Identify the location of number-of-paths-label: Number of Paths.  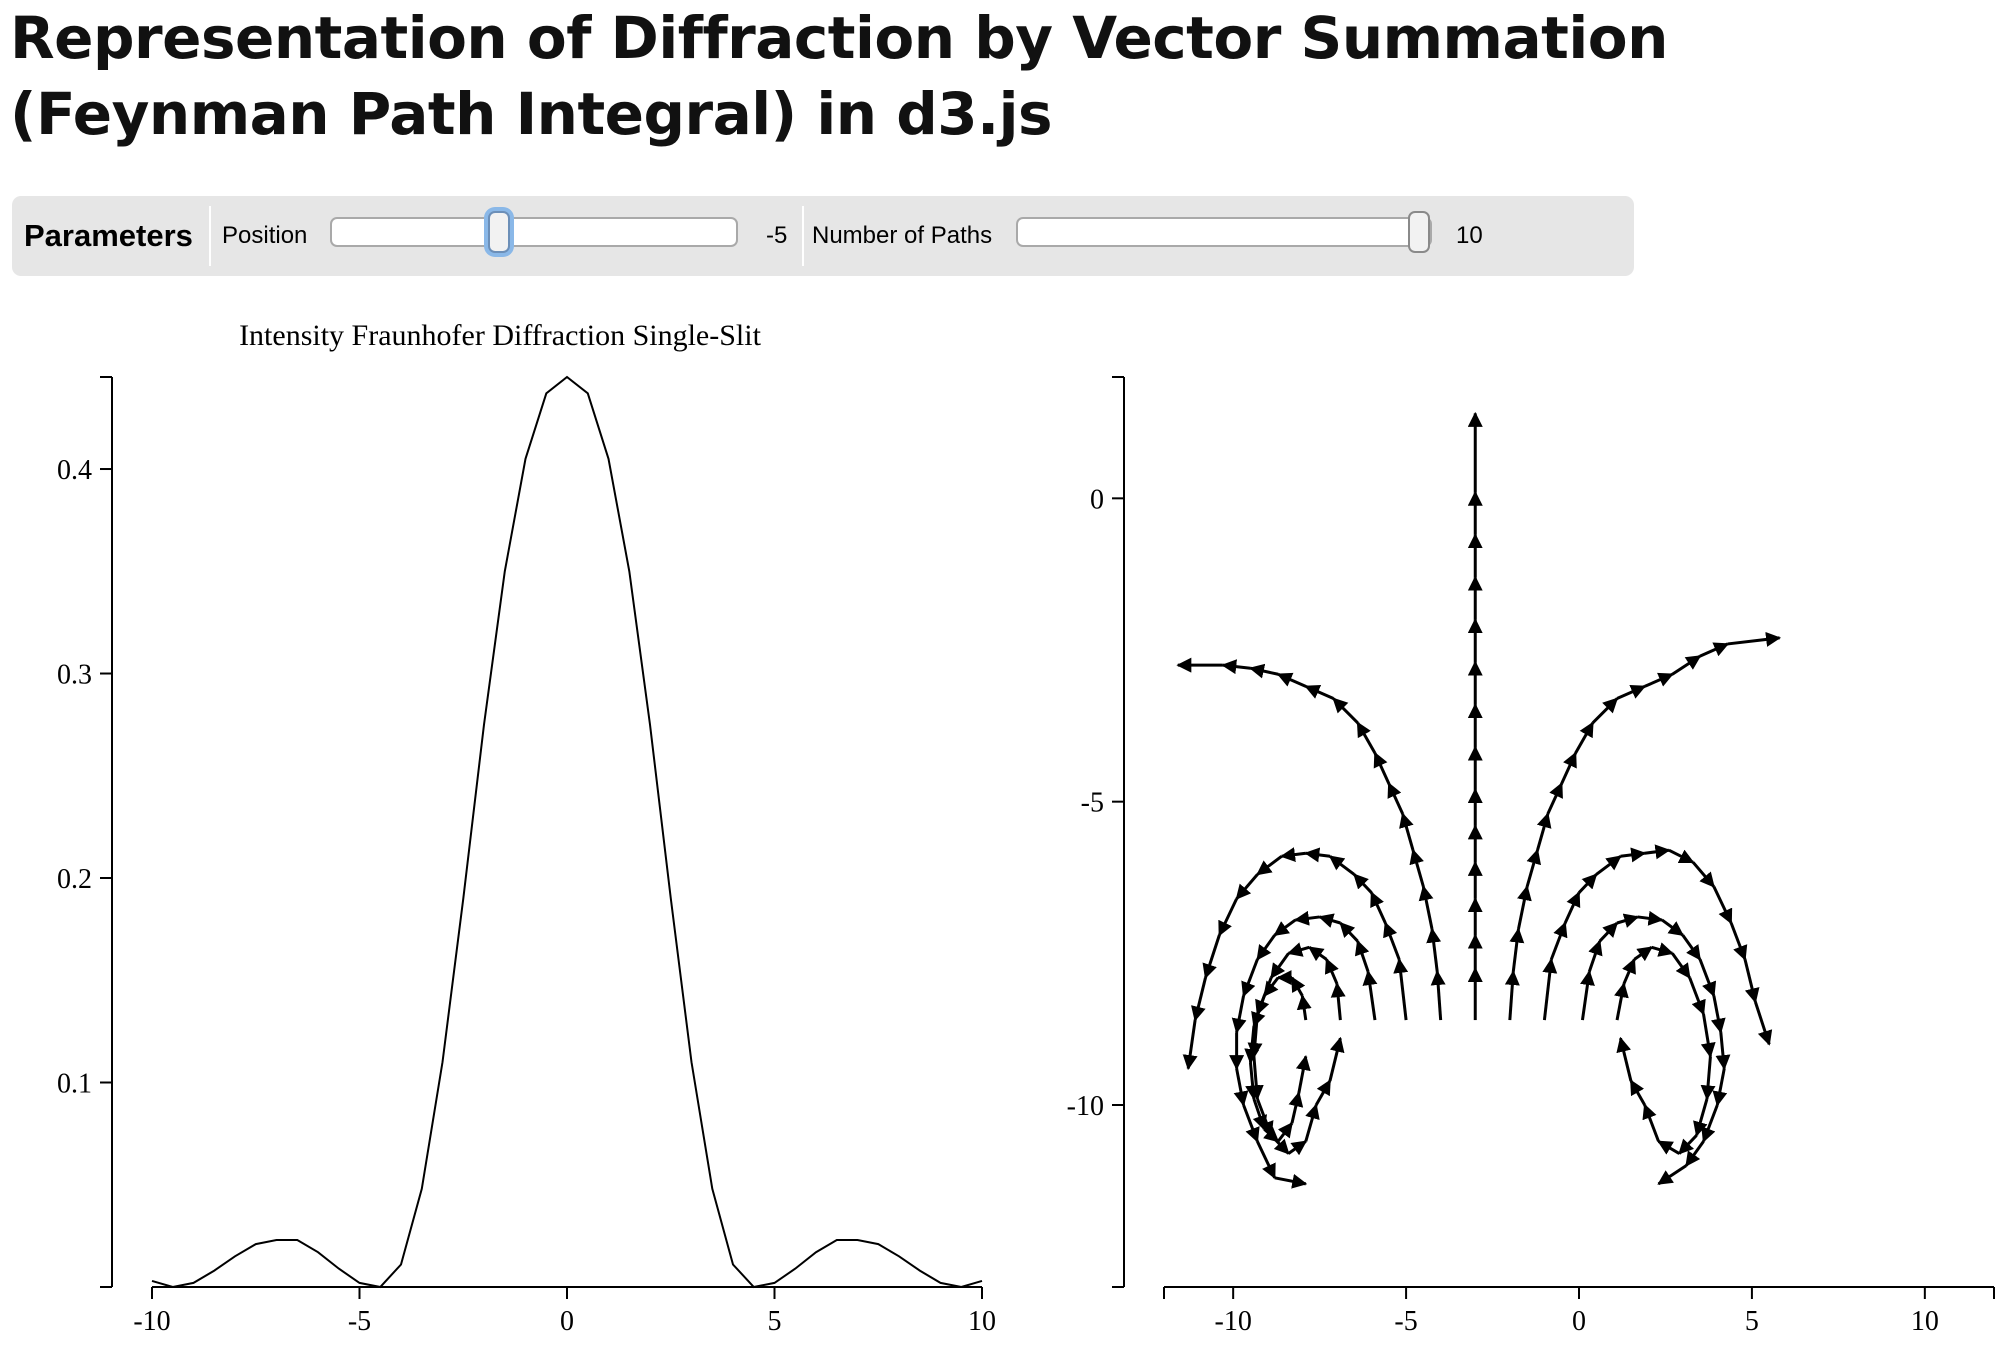
(902, 235).